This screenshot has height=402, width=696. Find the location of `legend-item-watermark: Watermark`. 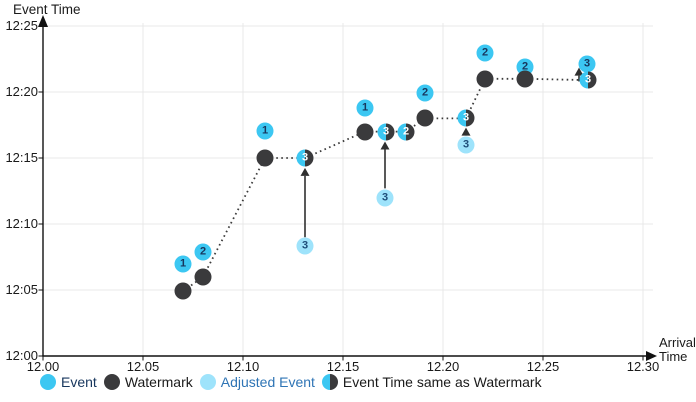

legend-item-watermark: Watermark is located at coordinates (148, 382).